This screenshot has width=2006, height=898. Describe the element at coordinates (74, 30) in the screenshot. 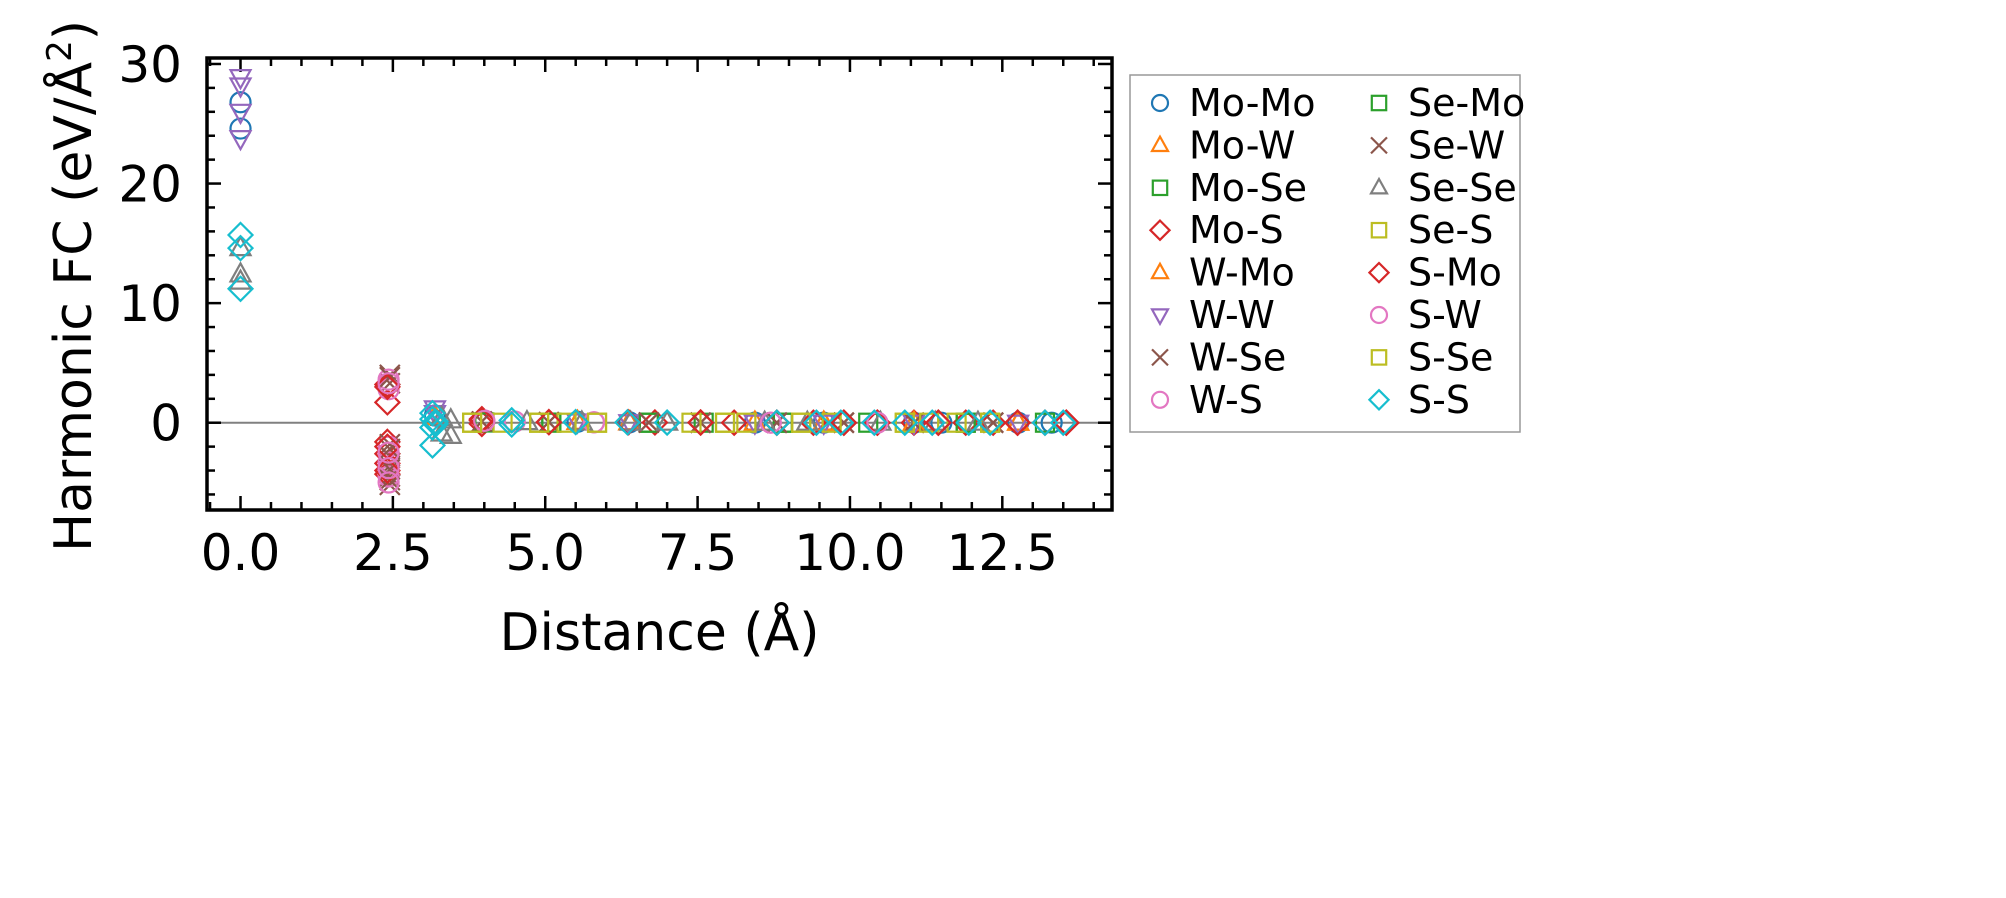

I see `y-axis-title-end: )` at that location.